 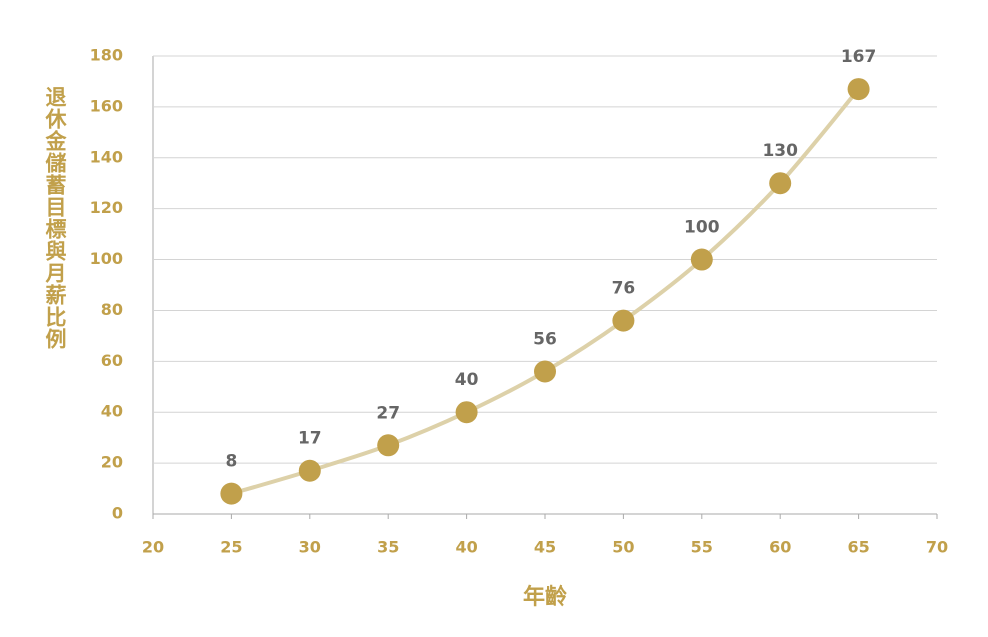 What do you see at coordinates (780, 547) in the screenshot?
I see `x-tick-label: 60` at bounding box center [780, 547].